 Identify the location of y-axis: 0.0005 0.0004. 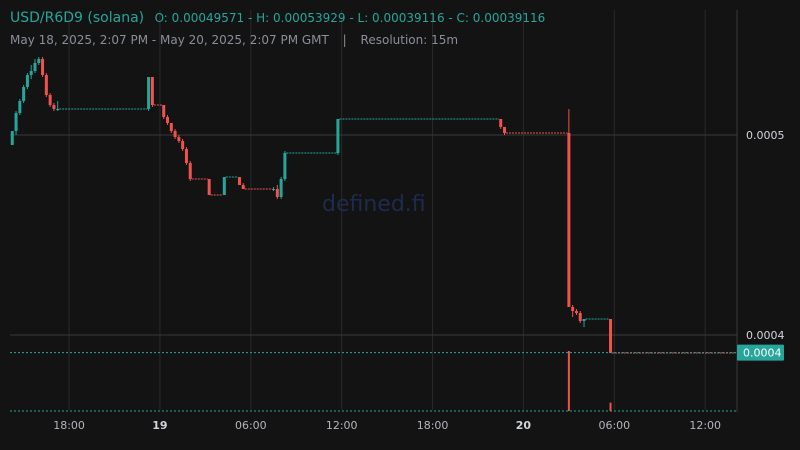
(765, 235).